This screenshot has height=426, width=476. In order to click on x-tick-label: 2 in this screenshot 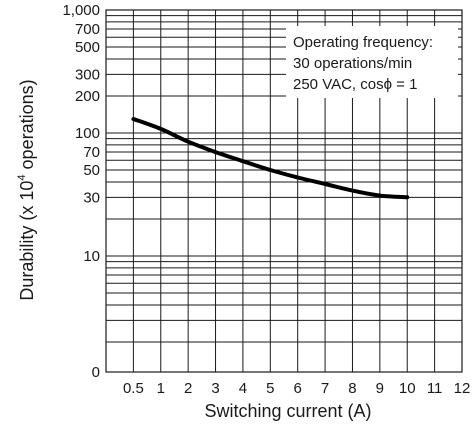, I will do `click(188, 388)`.